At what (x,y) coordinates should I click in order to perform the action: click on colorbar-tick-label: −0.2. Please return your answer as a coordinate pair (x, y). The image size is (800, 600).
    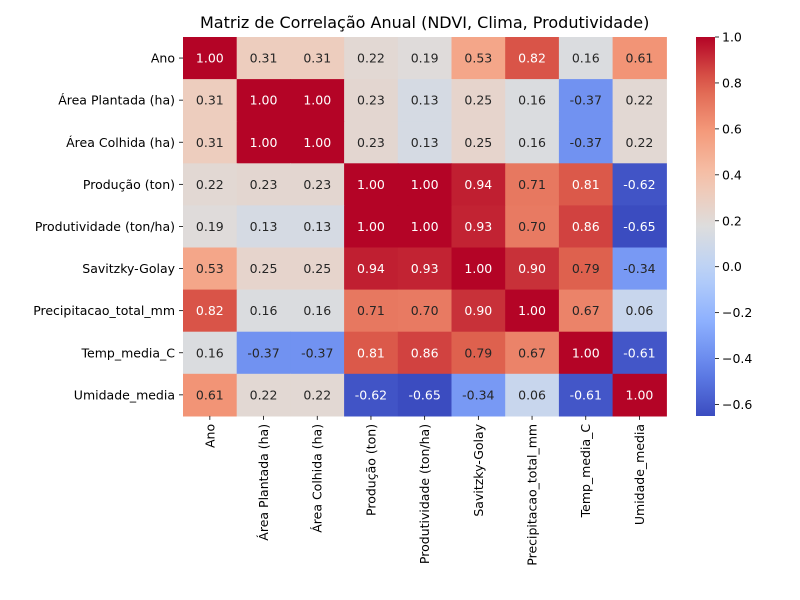
    Looking at the image, I should click on (737, 312).